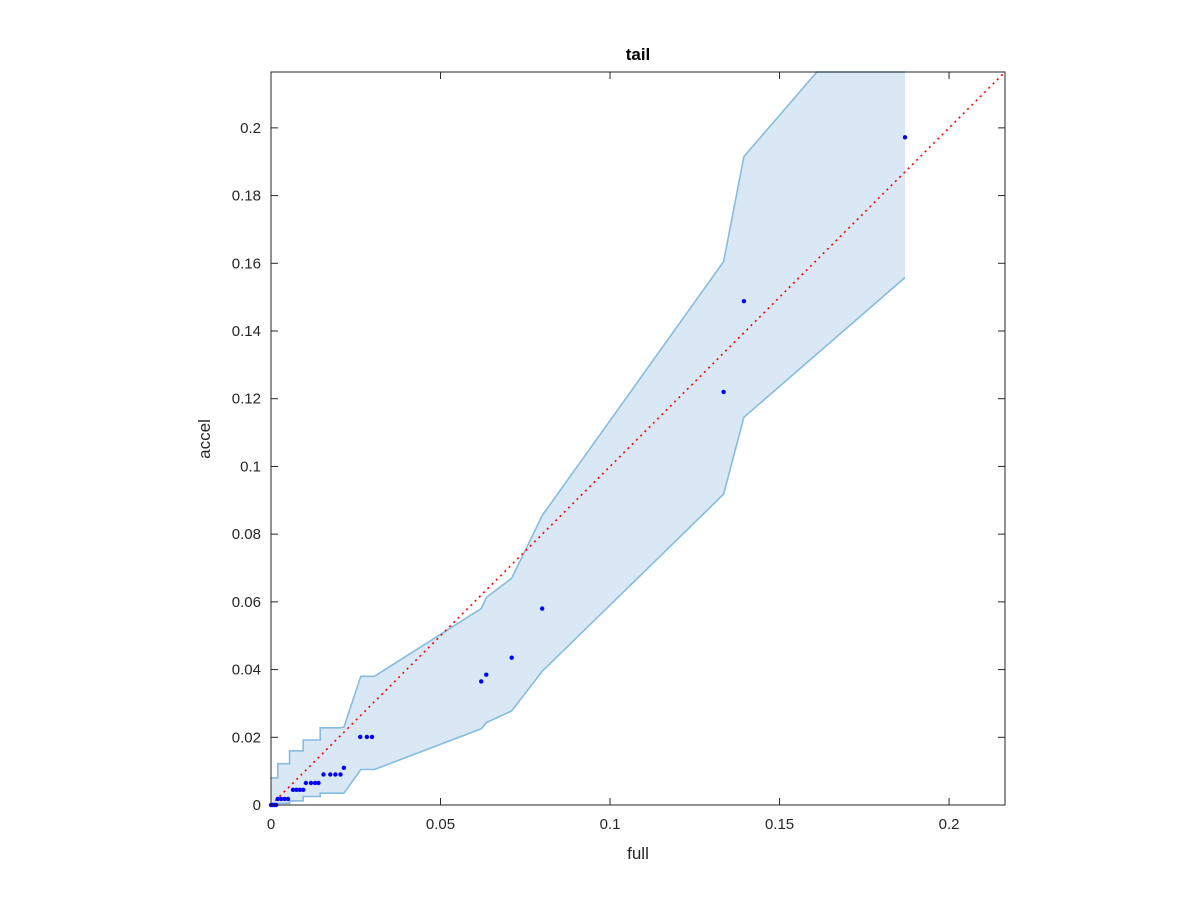 This screenshot has width=1200, height=900. I want to click on x-tick-label: 0.15, so click(779, 824).